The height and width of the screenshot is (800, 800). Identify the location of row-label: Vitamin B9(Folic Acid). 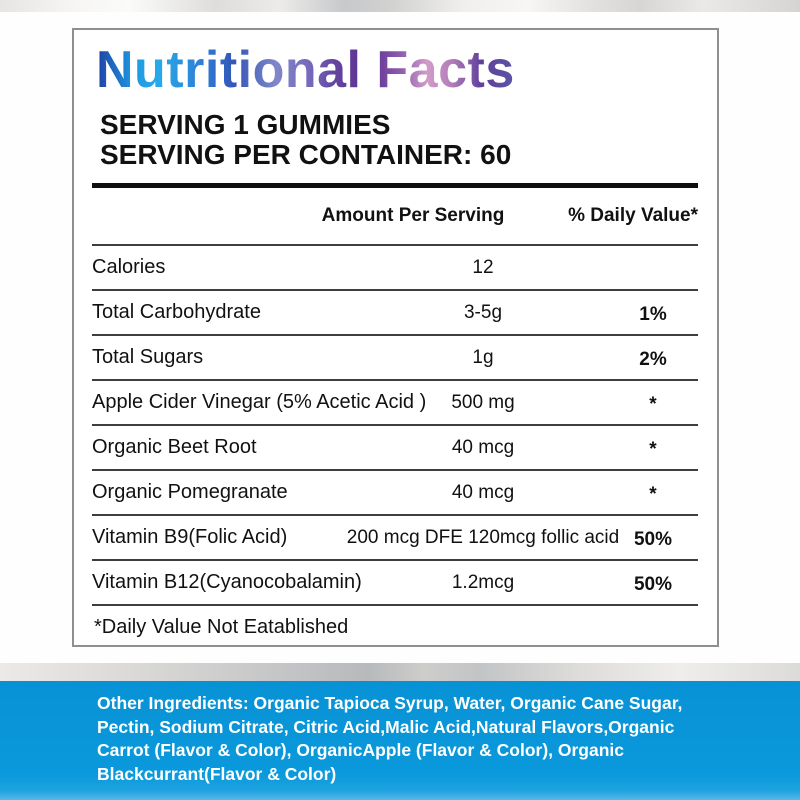
(190, 537).